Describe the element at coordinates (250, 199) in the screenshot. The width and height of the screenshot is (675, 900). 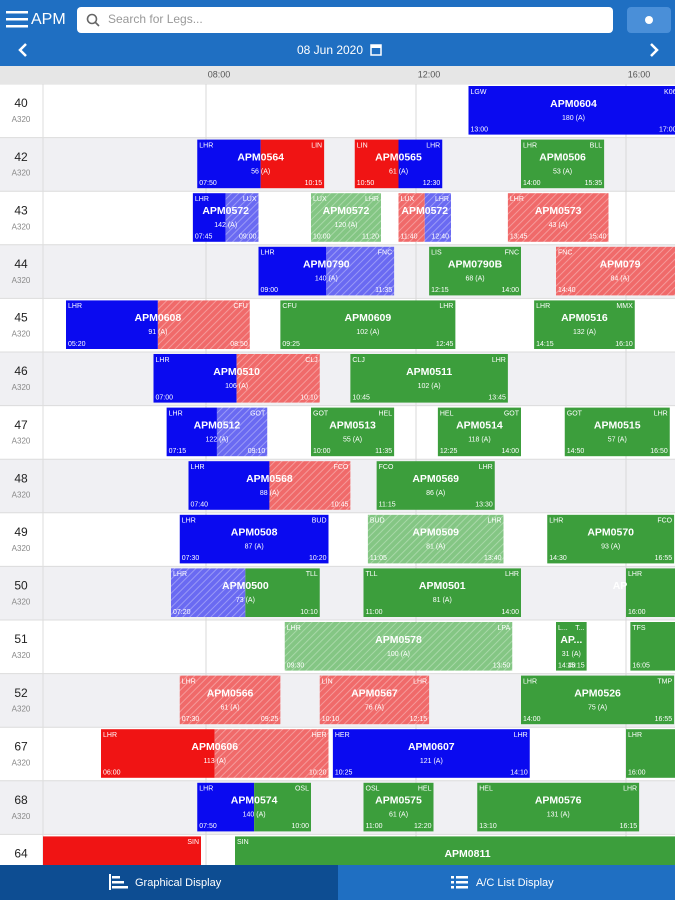
I see `leg-destination: LUX` at that location.